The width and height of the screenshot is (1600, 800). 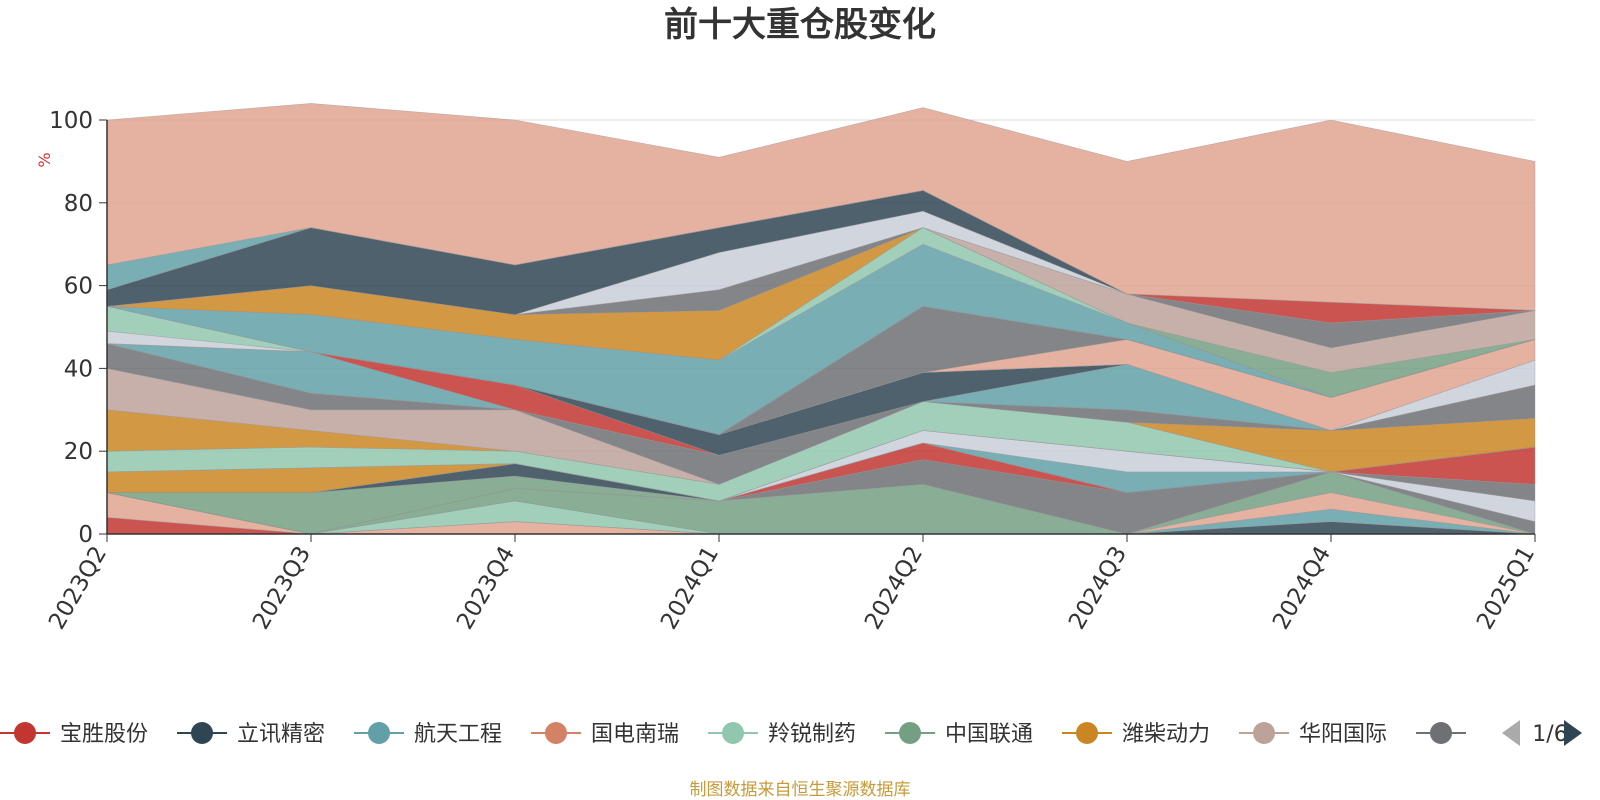 What do you see at coordinates (85, 535) in the screenshot?
I see `y-tick-label: 0` at bounding box center [85, 535].